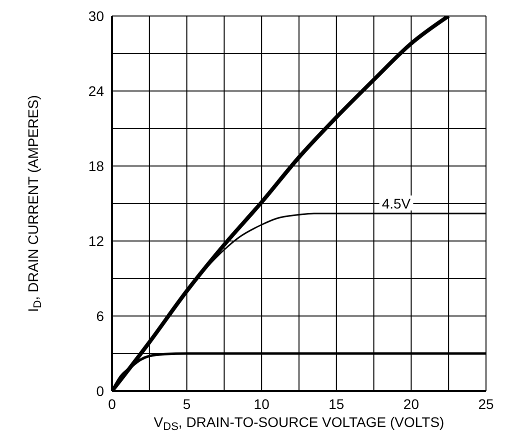 Image resolution: width=506 pixels, height=441 pixels. What do you see at coordinates (262, 404) in the screenshot?
I see `x-tick-label: 10` at bounding box center [262, 404].